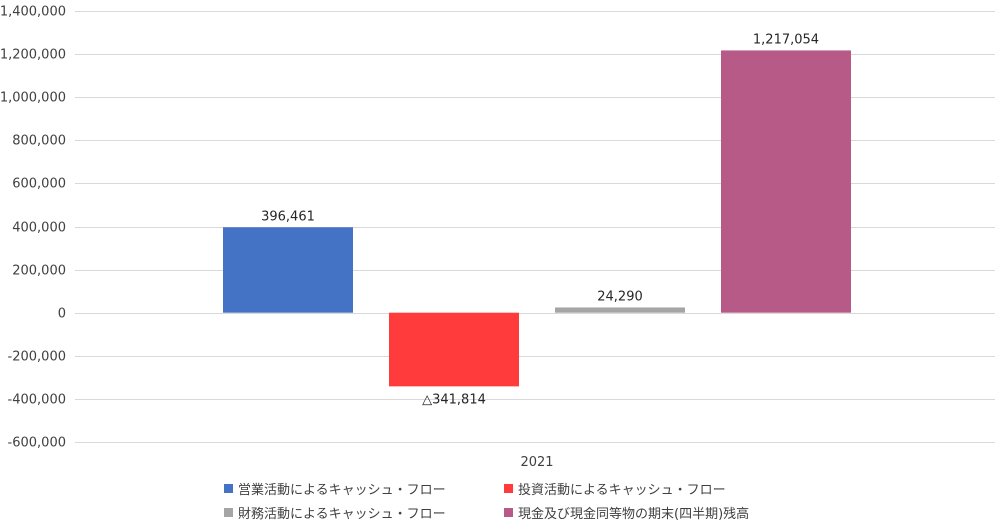 This screenshot has height=527, width=1000. Describe the element at coordinates (37, 443) in the screenshot. I see `y-tick-label: -600,000` at that location.